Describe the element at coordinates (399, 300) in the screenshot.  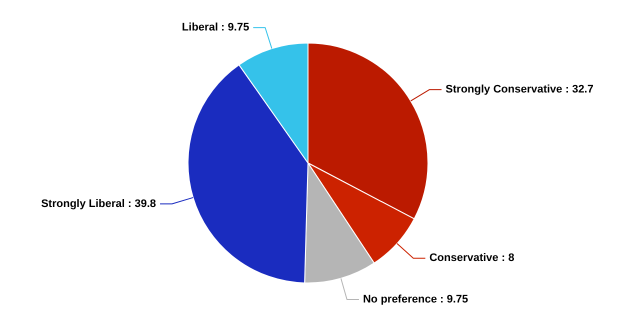
I see `slice-label: No preference` at that location.